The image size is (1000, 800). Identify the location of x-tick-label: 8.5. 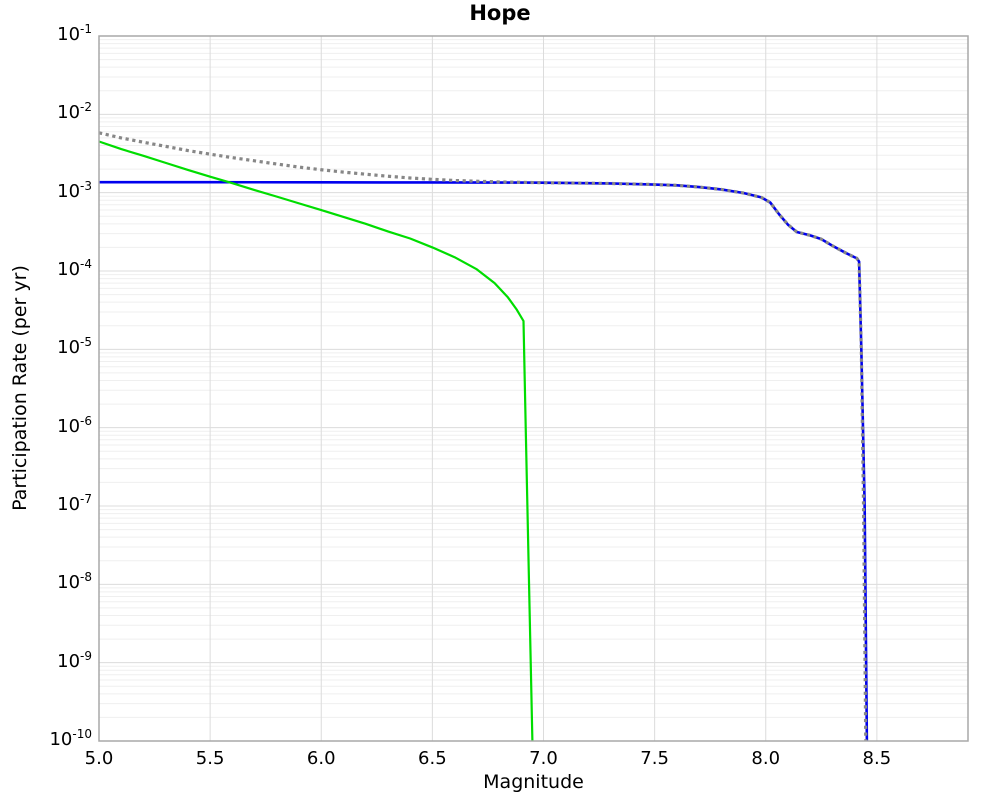
(877, 758).